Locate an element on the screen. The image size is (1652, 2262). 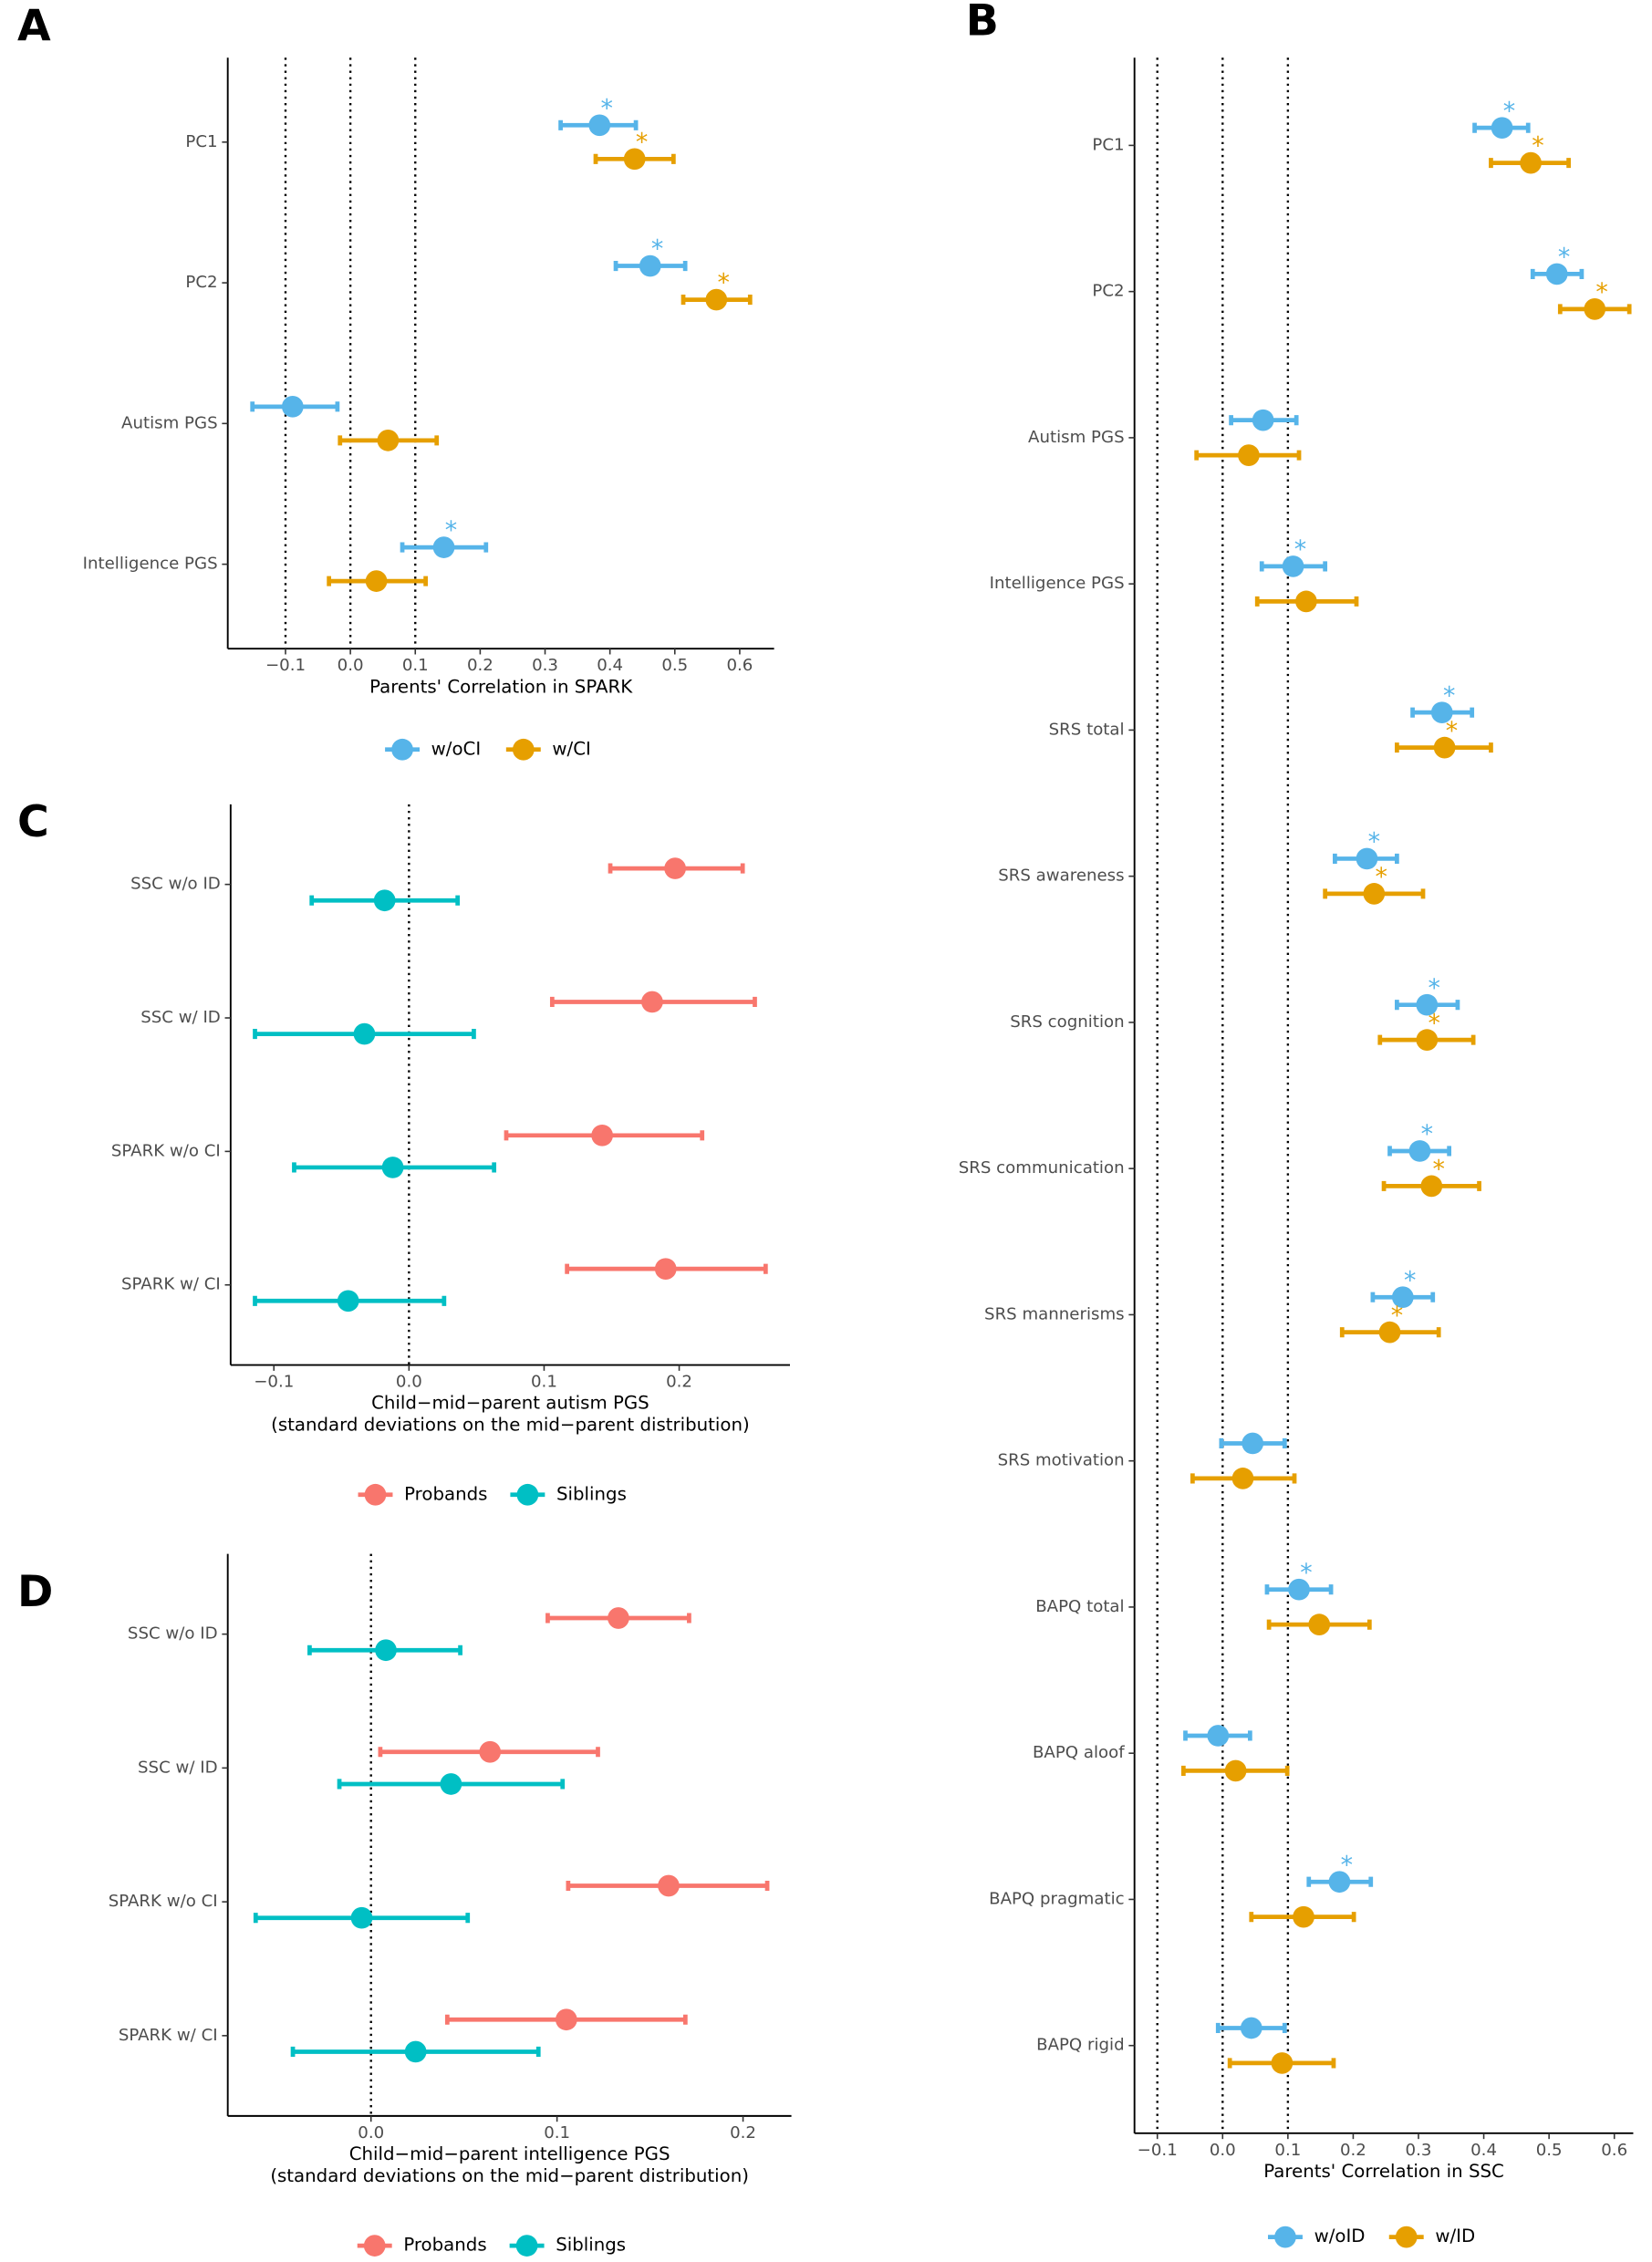
legend-item: w/oCI is located at coordinates (433, 750).